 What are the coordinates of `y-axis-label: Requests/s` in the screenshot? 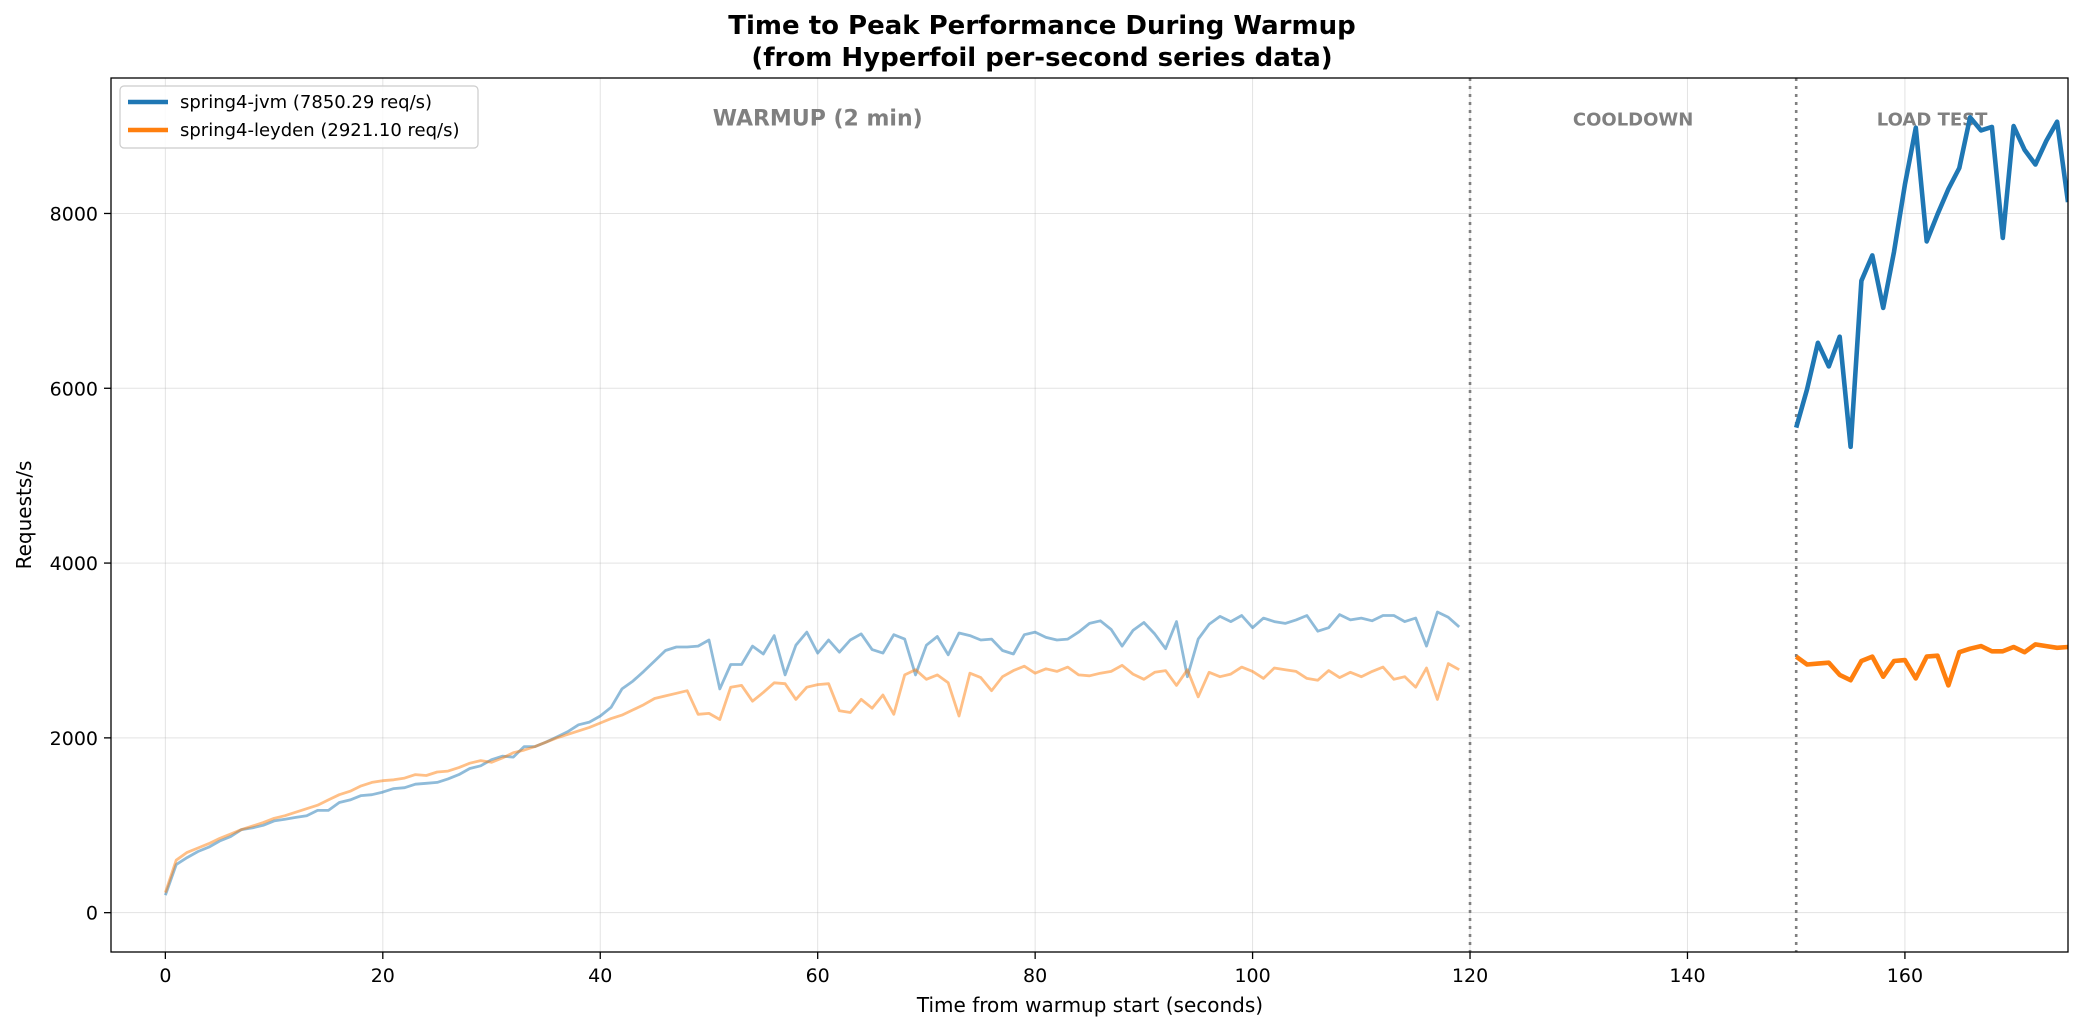 It's located at (24, 515).